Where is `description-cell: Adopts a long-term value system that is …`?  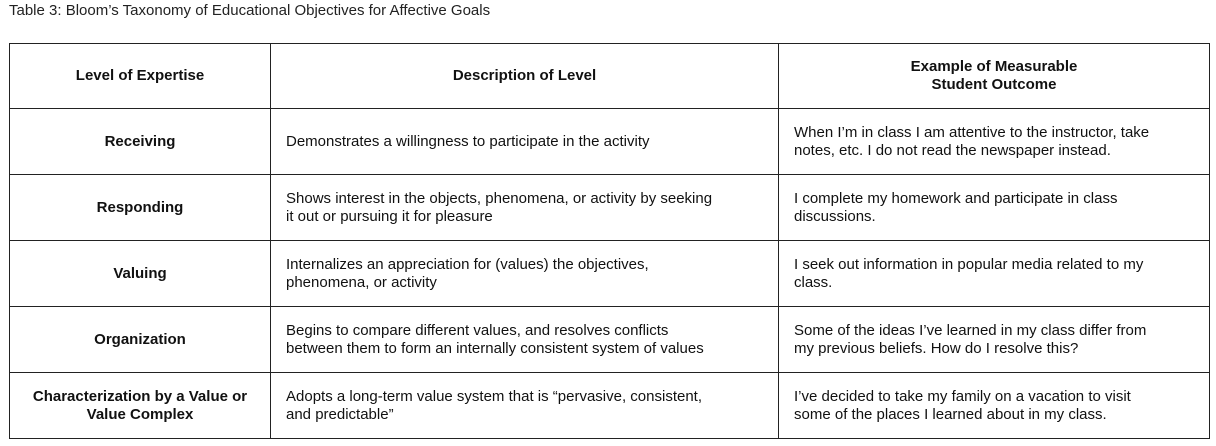 description-cell: Adopts a long-term value system that is … is located at coordinates (524, 405).